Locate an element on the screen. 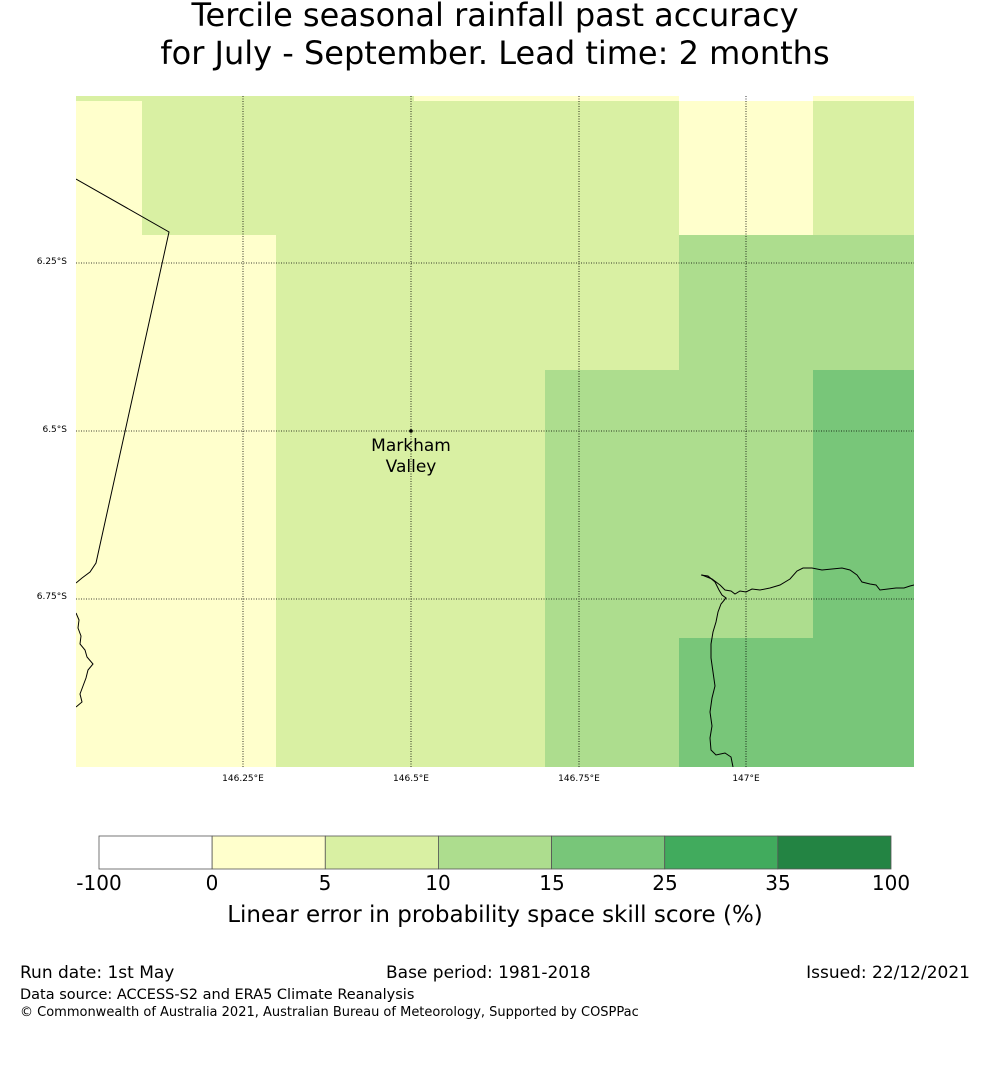 The width and height of the screenshot is (990, 1065). issued-date: Issued: 22/12/2021 is located at coordinates (888, 973).